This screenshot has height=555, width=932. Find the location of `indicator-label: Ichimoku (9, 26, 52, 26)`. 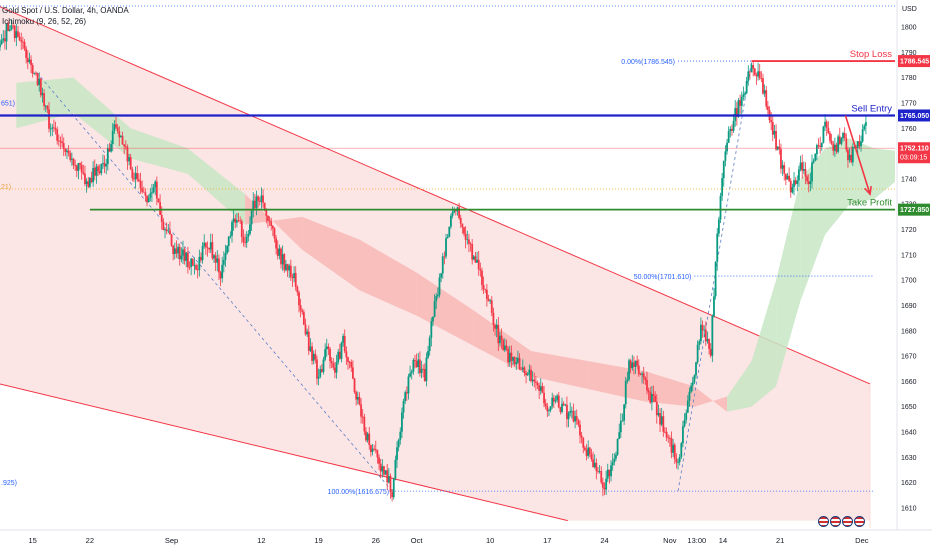

indicator-label: Ichimoku (9, 26, 52, 26) is located at coordinates (44, 21).